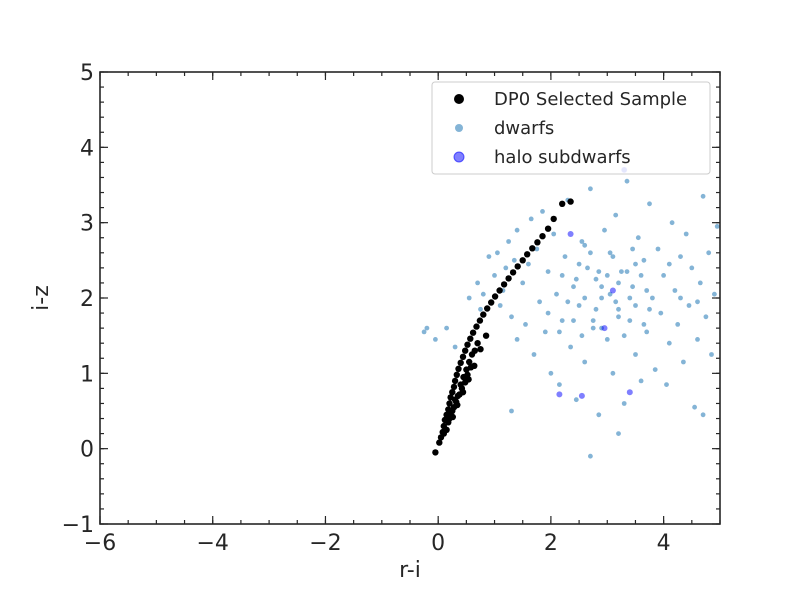  I want to click on y-tick-label: −1, so click(78, 525).